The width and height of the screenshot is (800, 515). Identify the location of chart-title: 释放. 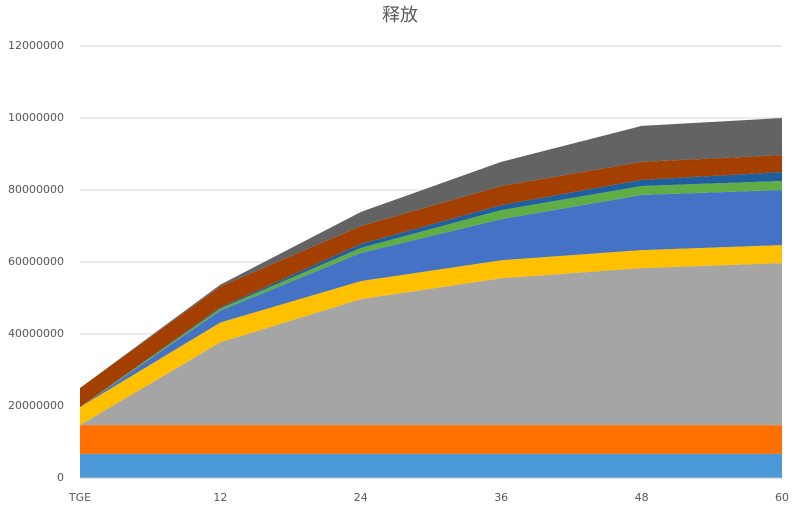
(400, 15).